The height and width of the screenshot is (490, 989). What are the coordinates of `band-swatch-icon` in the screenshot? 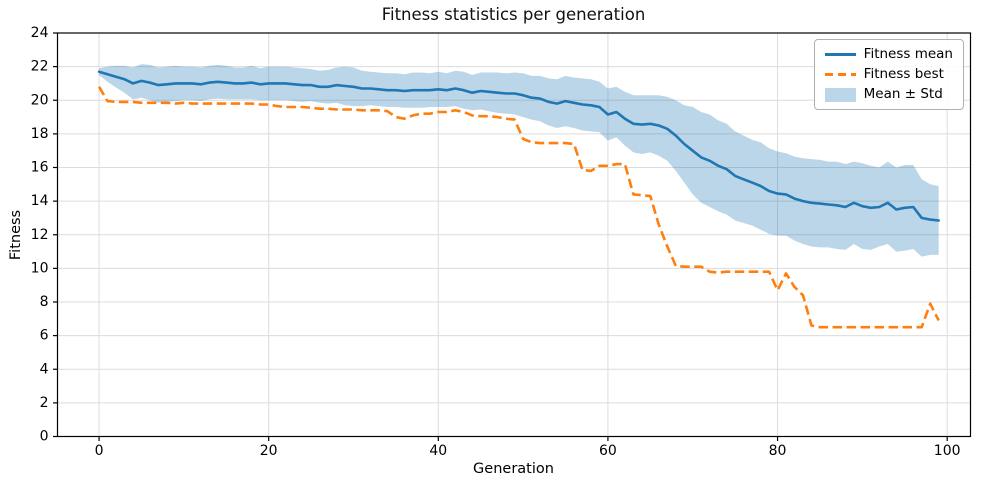 It's located at (840, 94).